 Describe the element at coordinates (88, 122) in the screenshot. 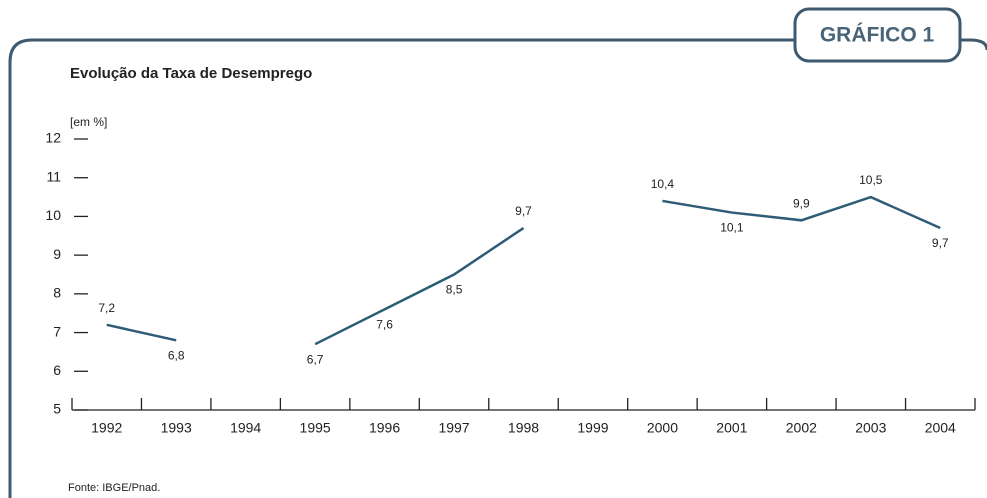

I see `y-axis-label: [em %]` at that location.